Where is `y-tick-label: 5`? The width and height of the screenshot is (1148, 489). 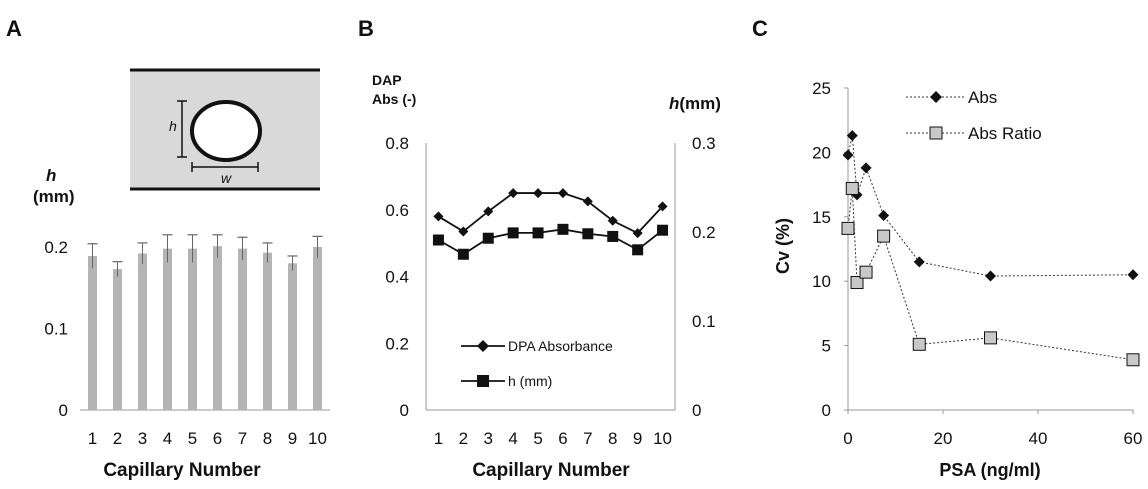
y-tick-label: 5 is located at coordinates (826, 346).